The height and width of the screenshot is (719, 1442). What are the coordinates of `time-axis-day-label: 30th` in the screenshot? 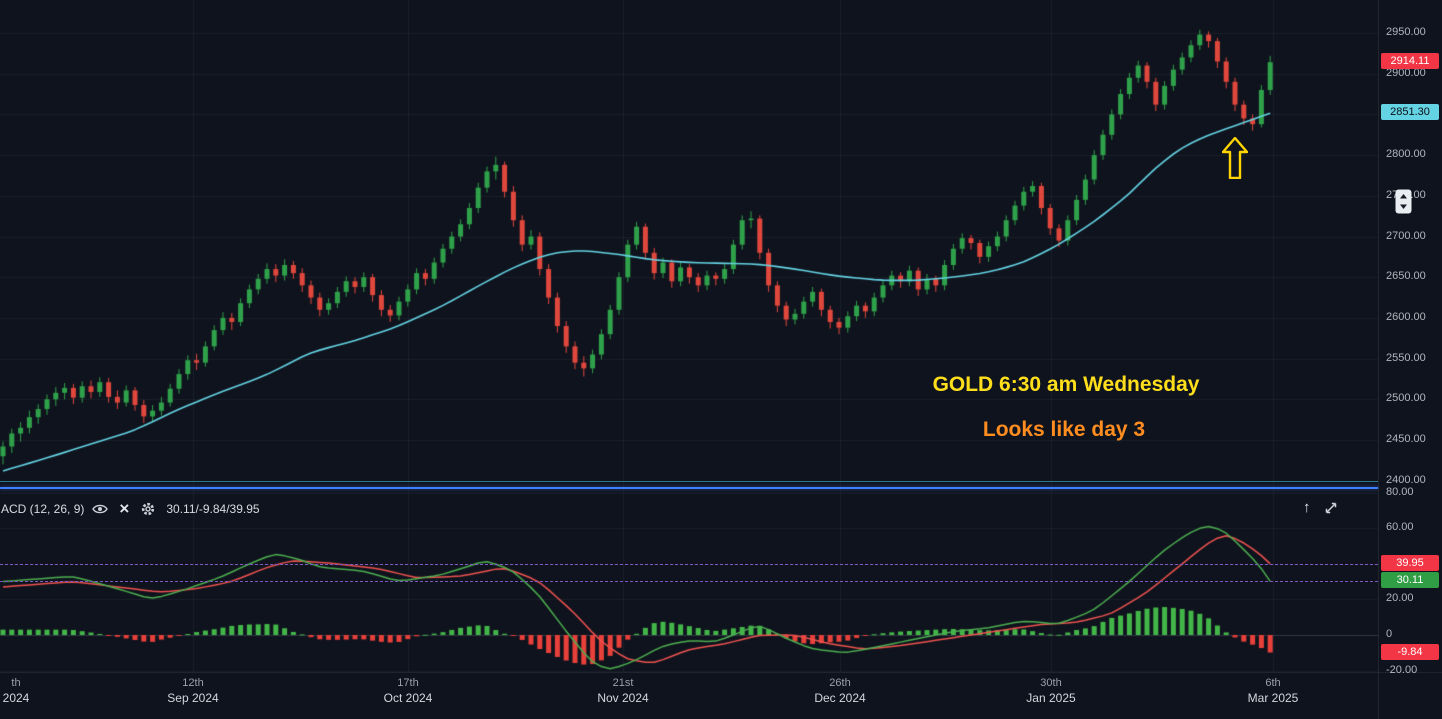 It's located at (1051, 683).